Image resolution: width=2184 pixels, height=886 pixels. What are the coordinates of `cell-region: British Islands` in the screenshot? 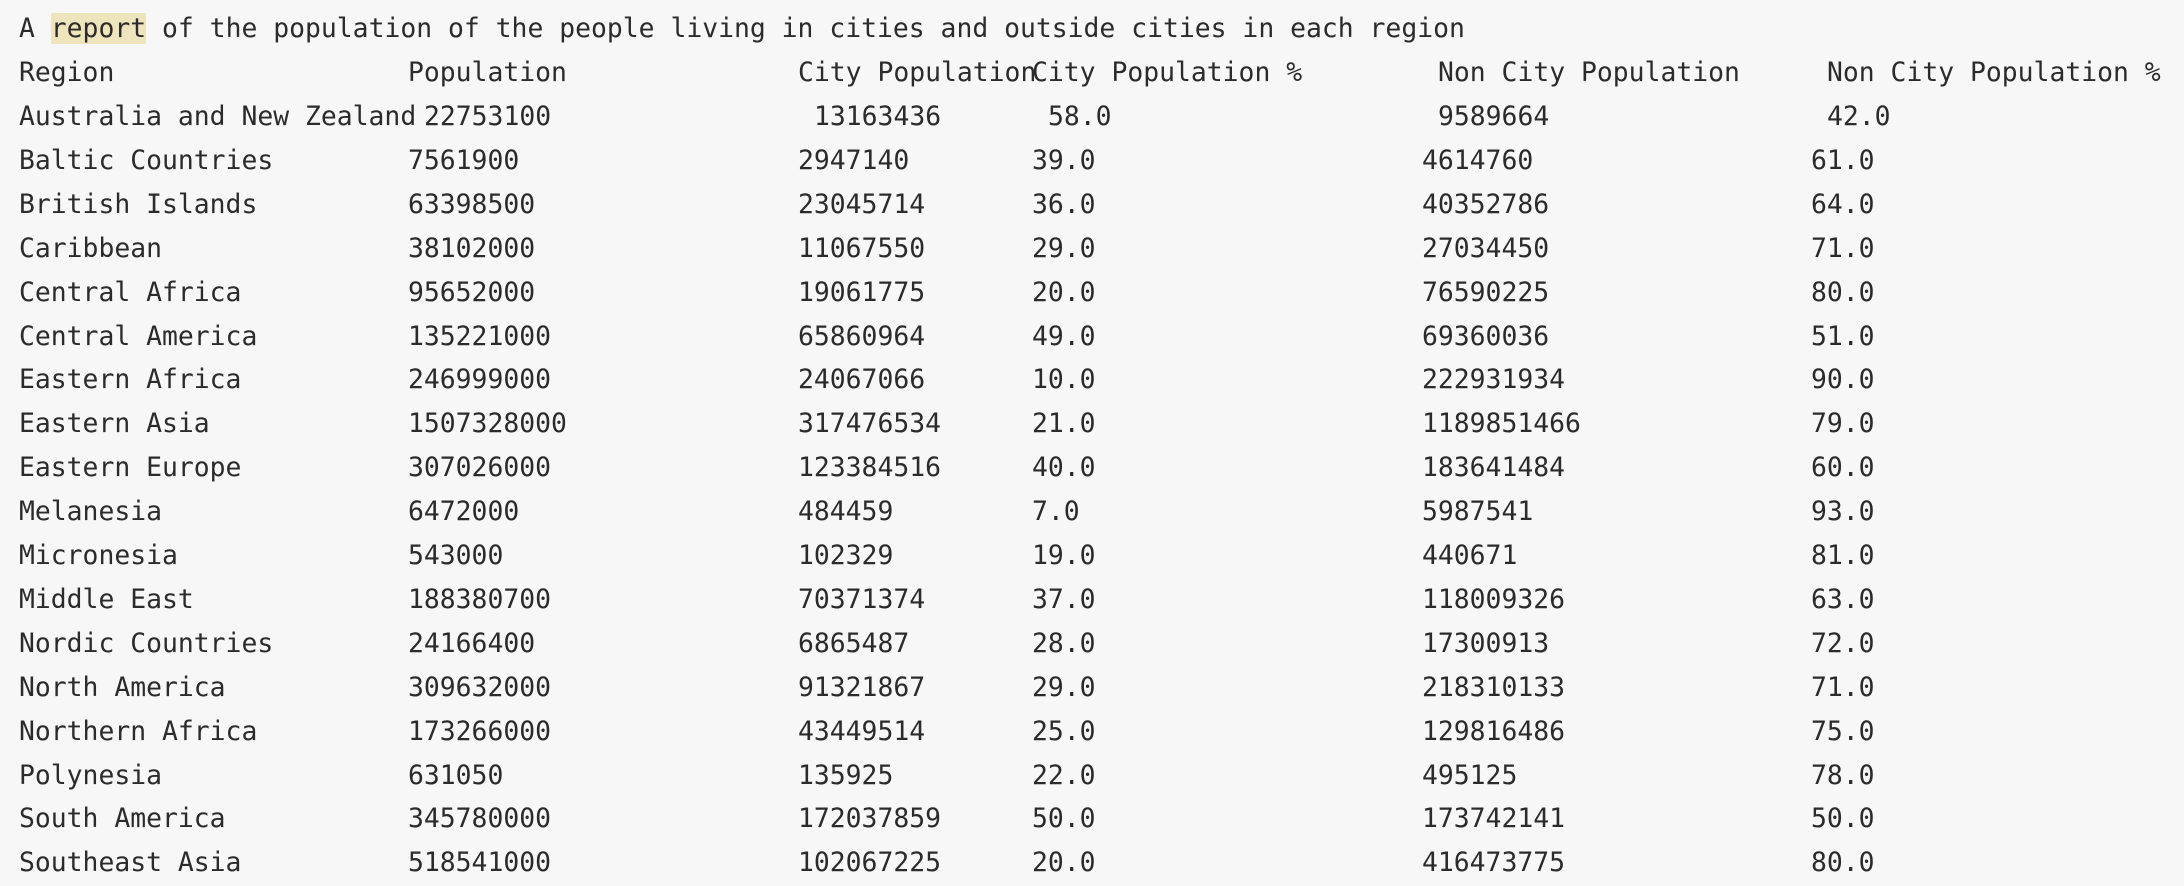 It's located at (138, 204).